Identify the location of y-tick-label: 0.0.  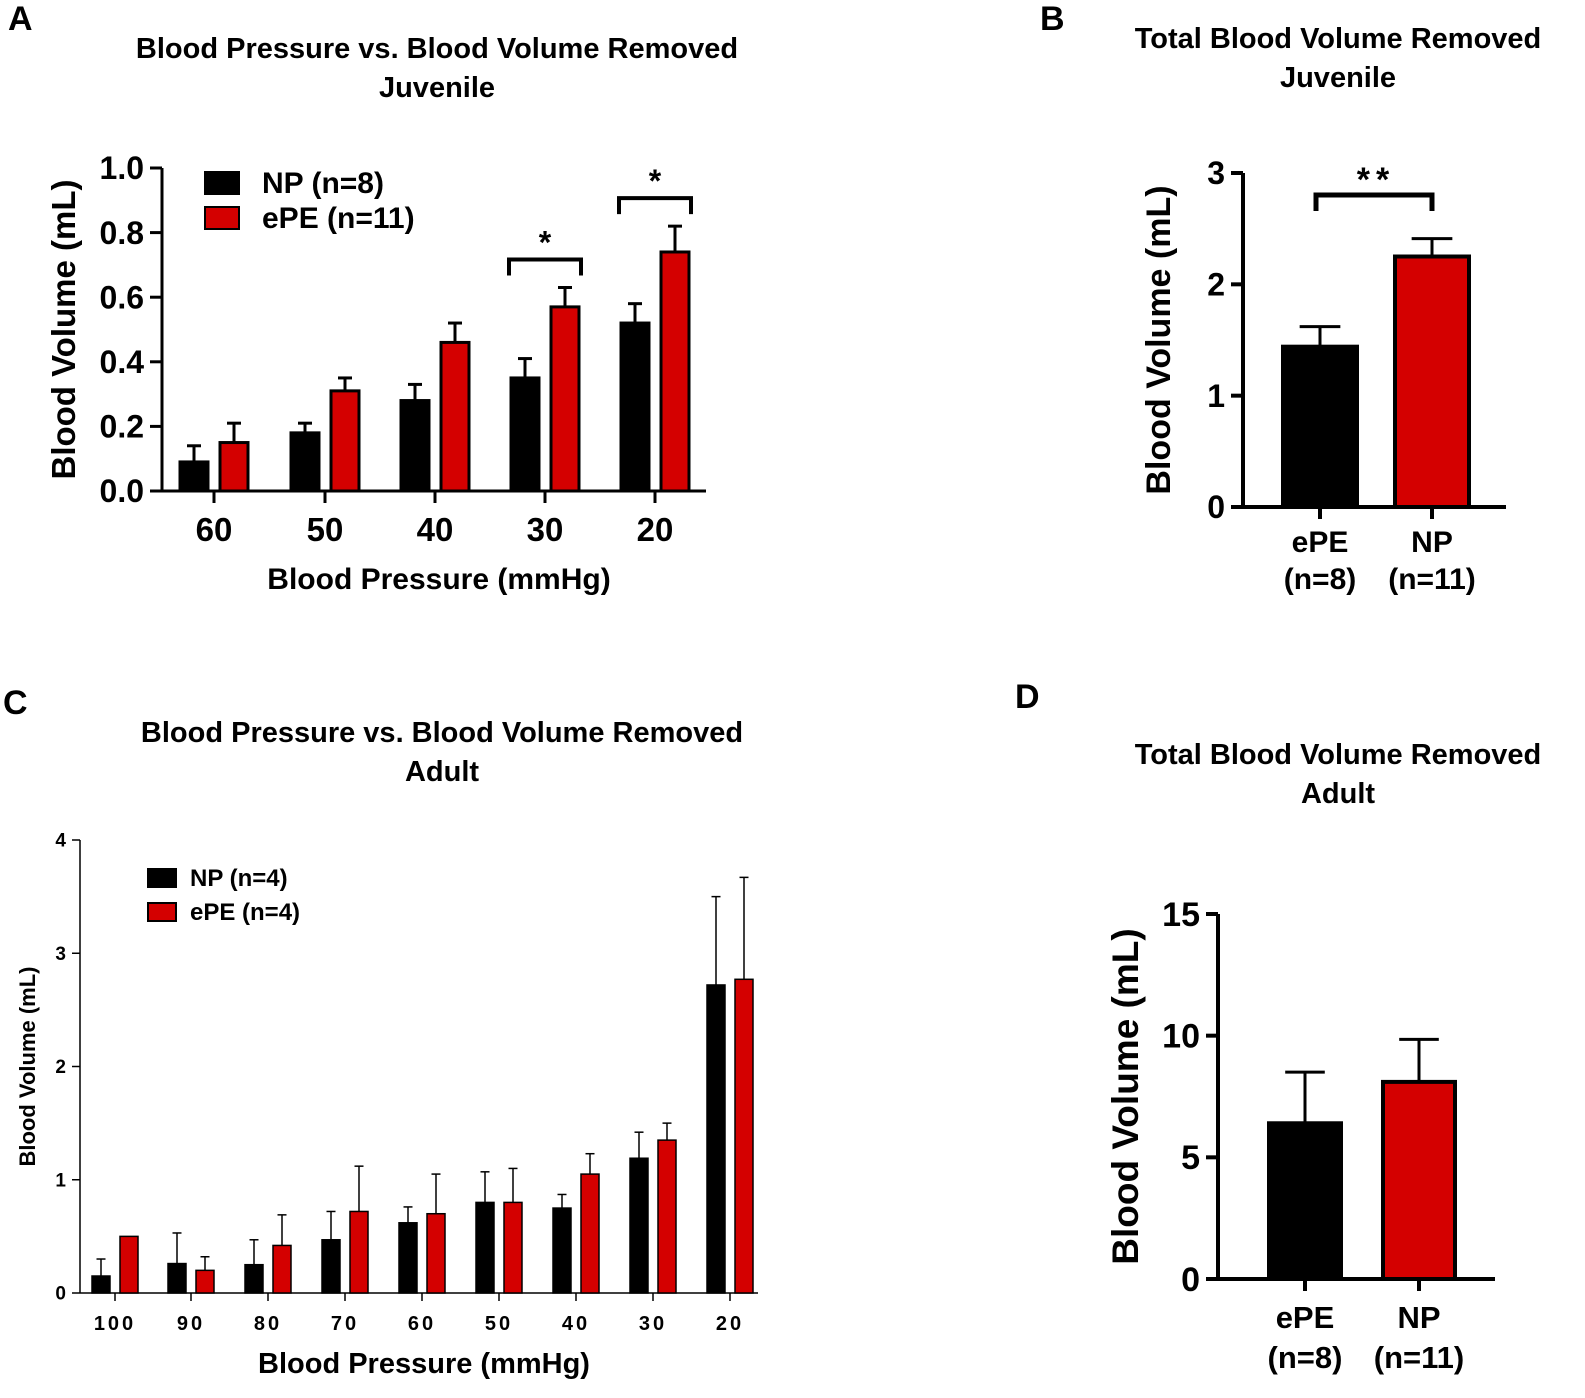
(122, 491).